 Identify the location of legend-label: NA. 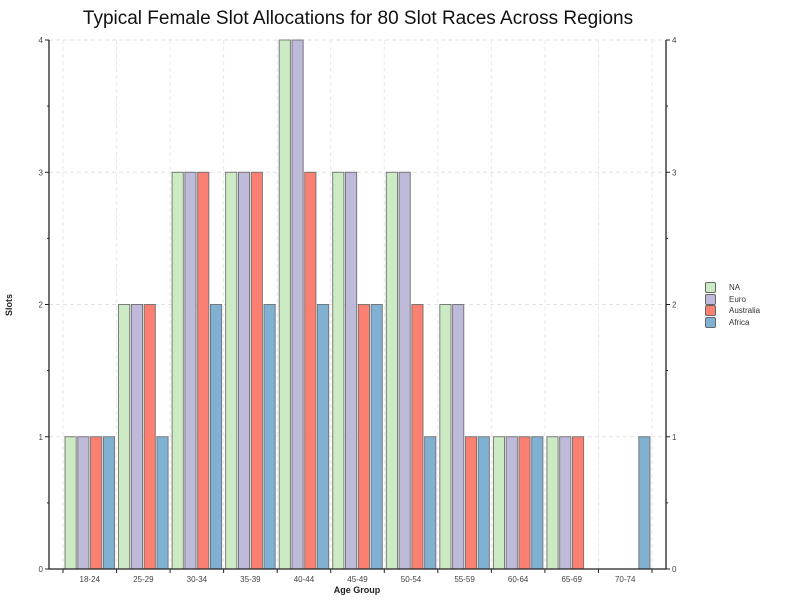
(735, 288).